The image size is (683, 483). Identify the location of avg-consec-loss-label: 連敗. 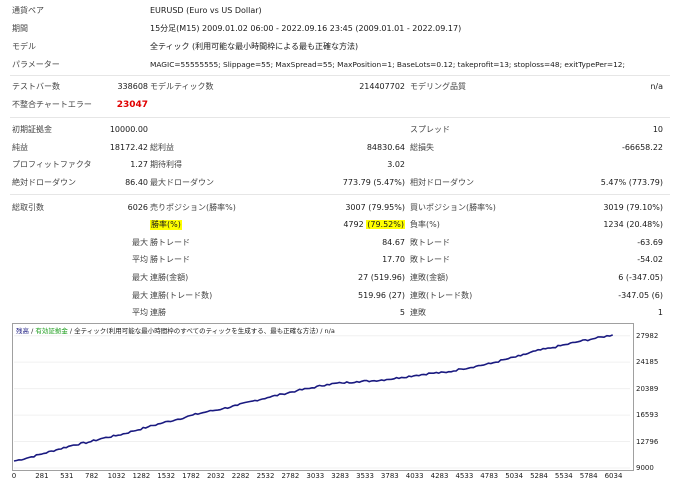
(418, 312).